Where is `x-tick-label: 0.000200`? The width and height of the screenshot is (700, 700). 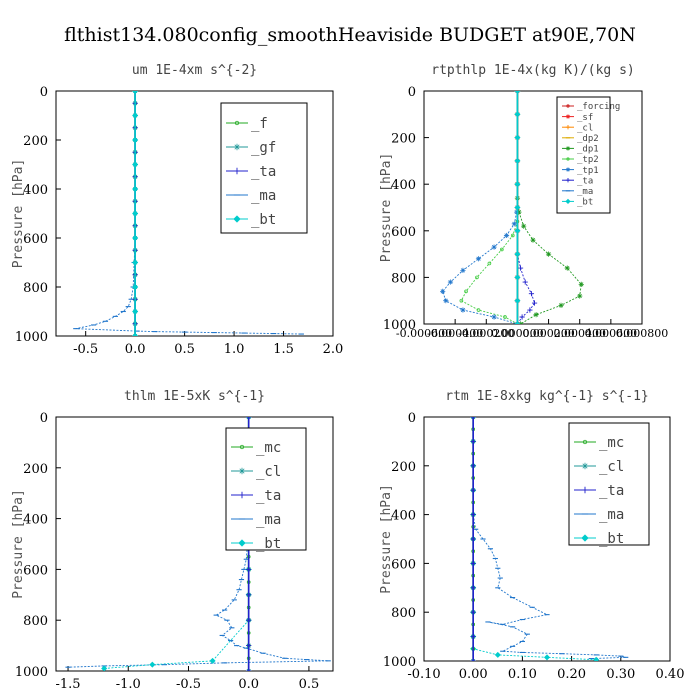 x-tick-label: 0.000200 is located at coordinates (548, 333).